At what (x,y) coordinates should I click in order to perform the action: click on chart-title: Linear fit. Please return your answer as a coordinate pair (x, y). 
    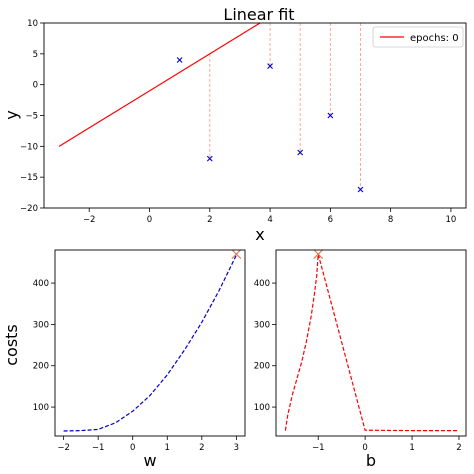
    Looking at the image, I should click on (258, 14).